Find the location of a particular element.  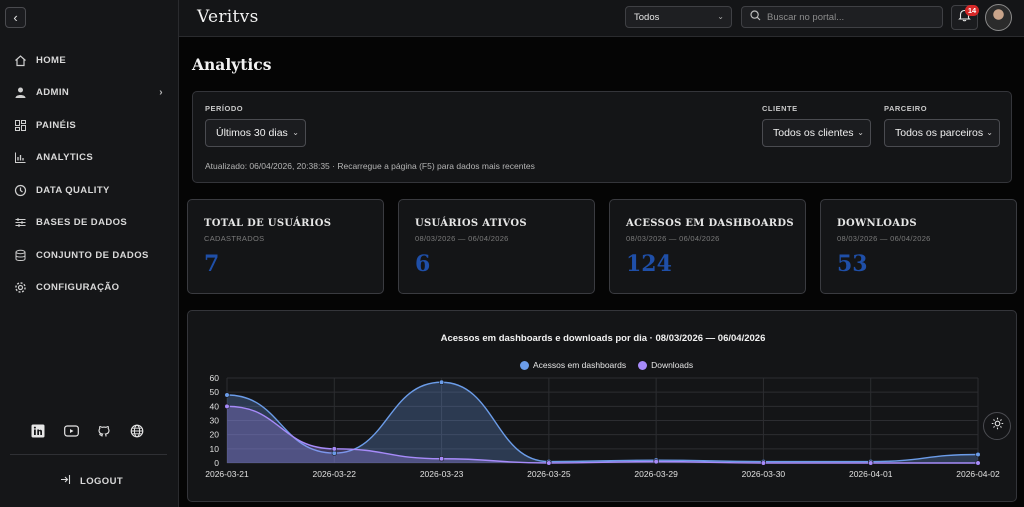

y-tick-label: 0 is located at coordinates (216, 463).